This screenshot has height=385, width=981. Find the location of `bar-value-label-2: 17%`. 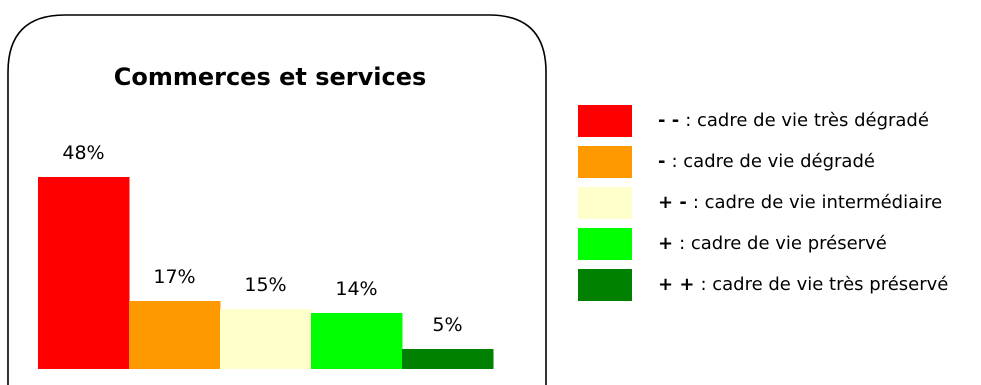

bar-value-label-2: 17% is located at coordinates (174, 277).